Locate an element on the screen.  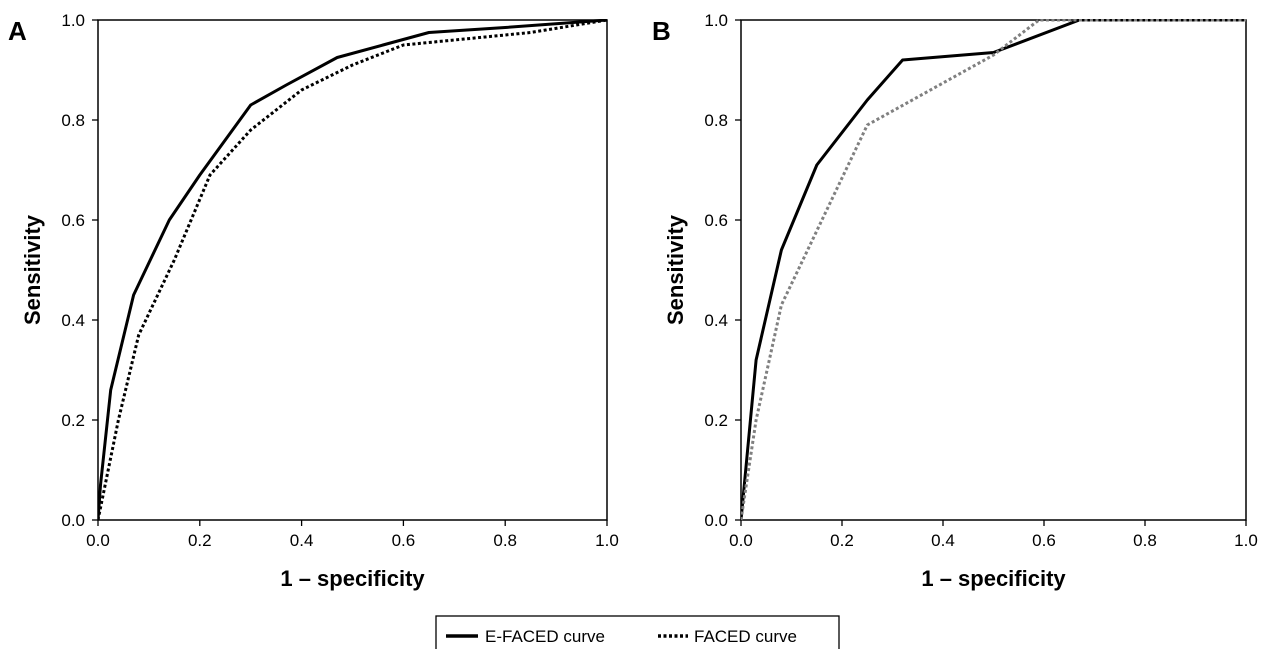
legend-box is located at coordinates (637, 632).